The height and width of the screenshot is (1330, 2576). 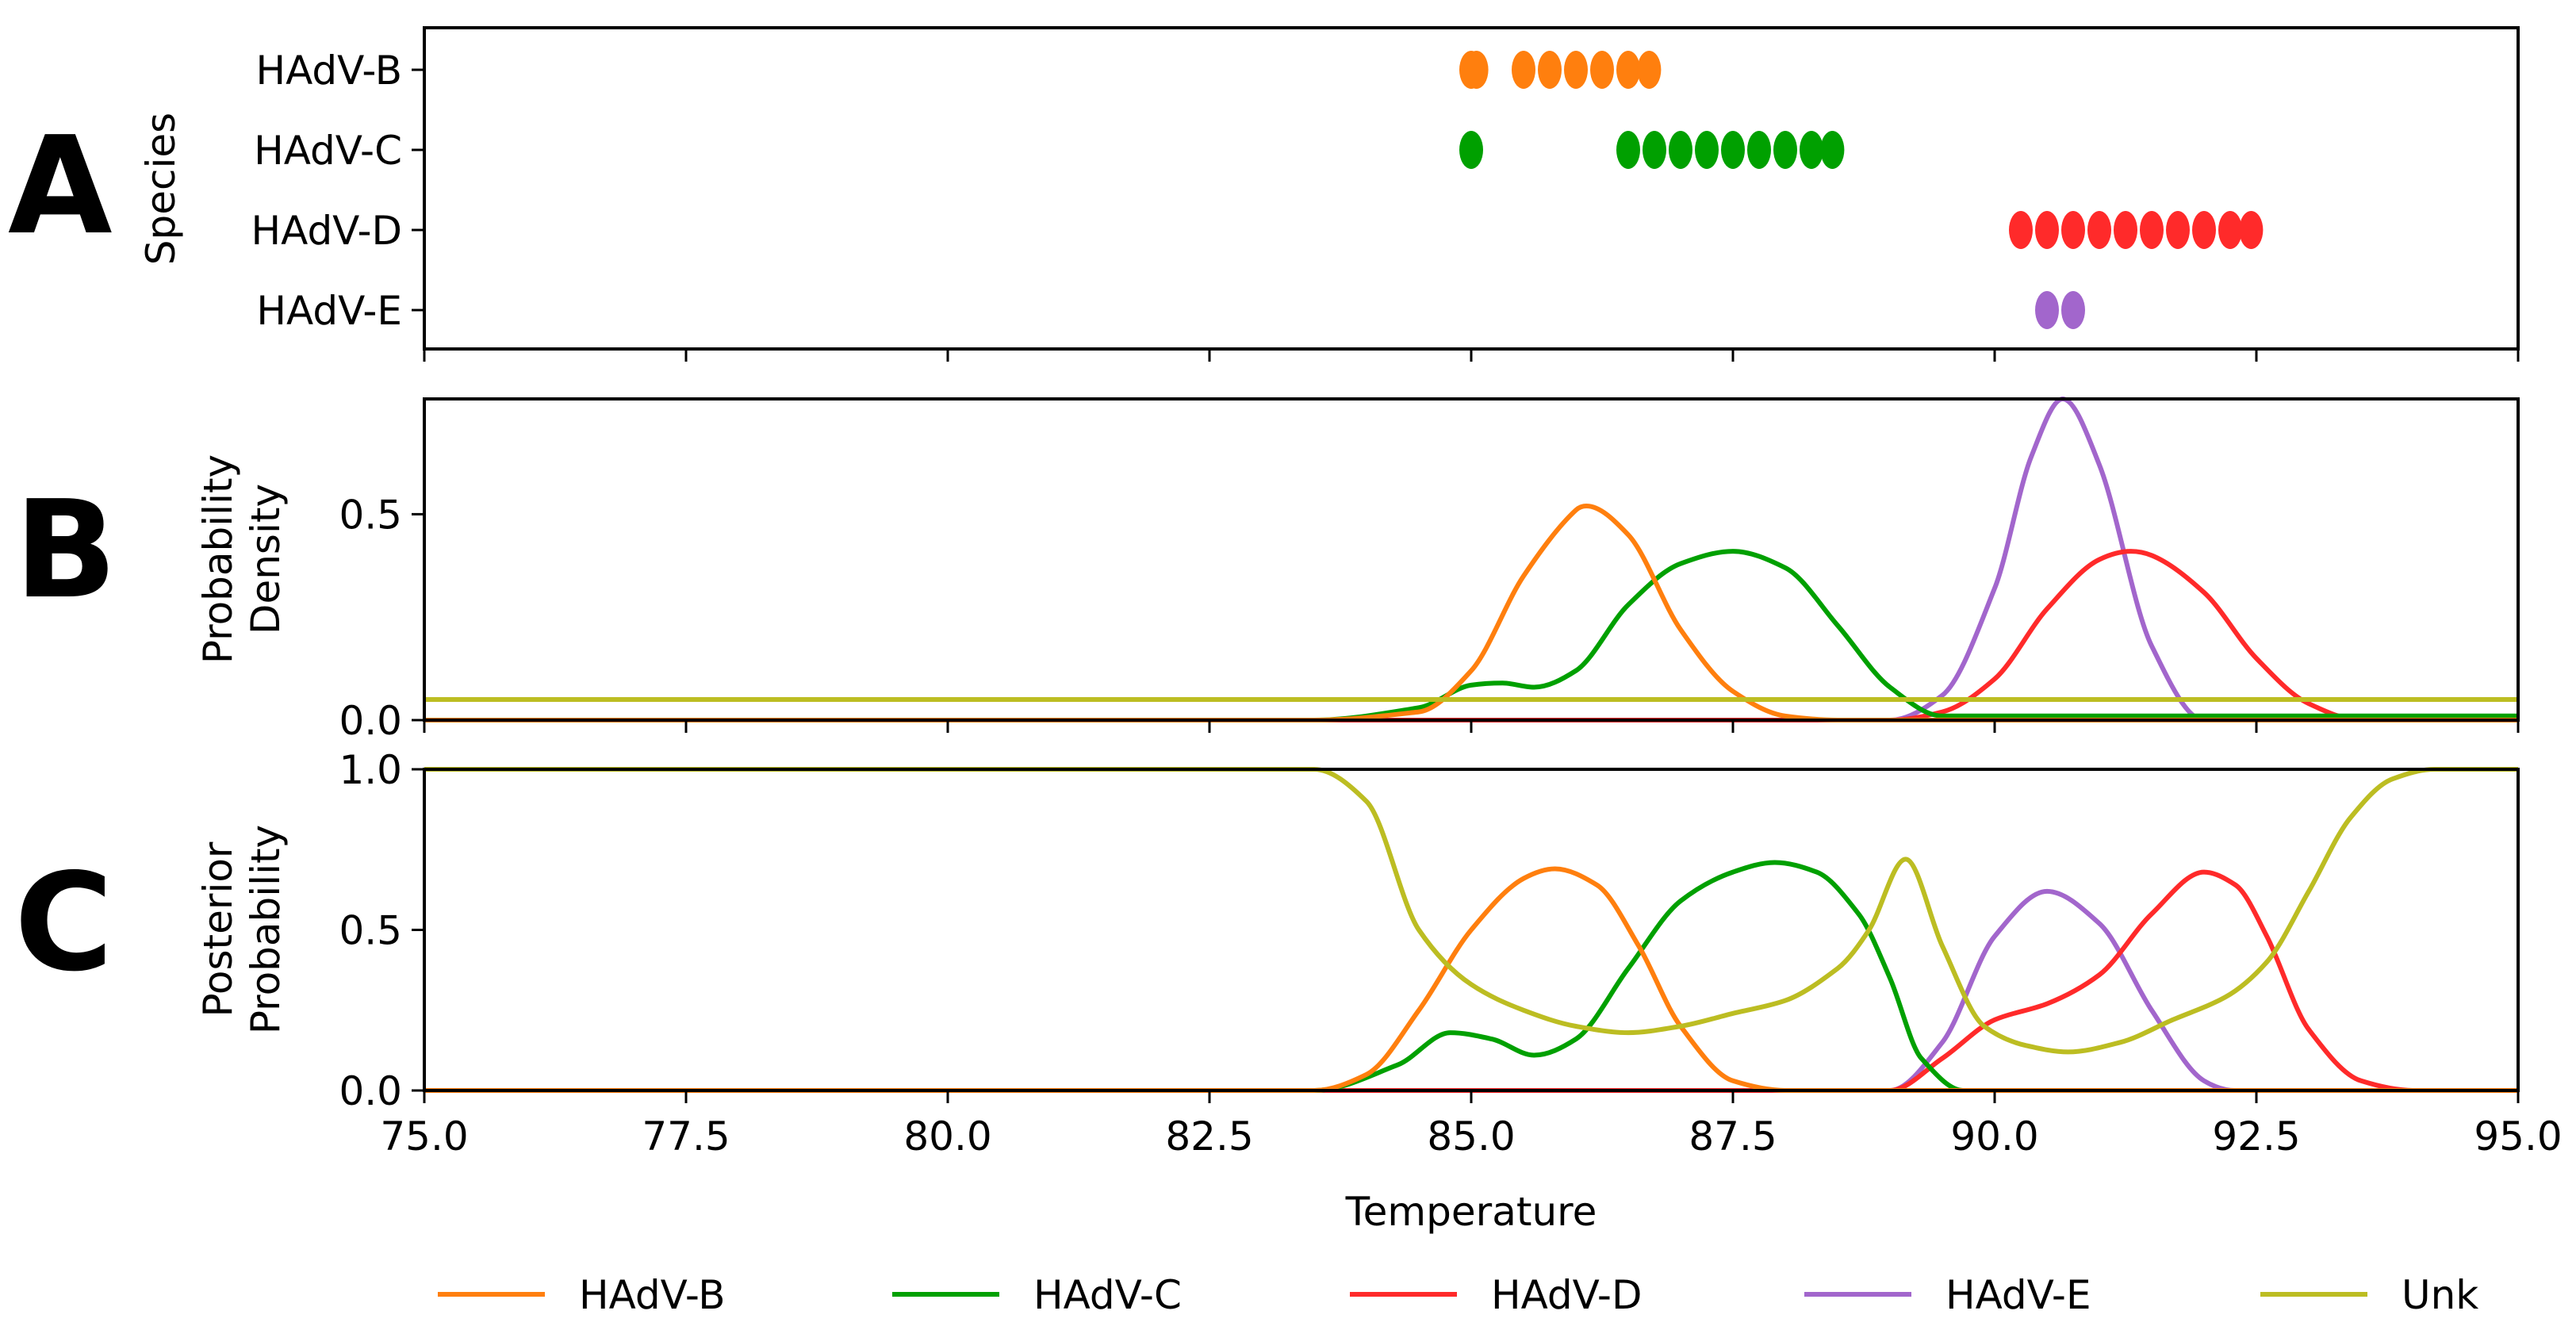 What do you see at coordinates (1471, 1212) in the screenshot?
I see `x-axis-label: Temperature` at bounding box center [1471, 1212].